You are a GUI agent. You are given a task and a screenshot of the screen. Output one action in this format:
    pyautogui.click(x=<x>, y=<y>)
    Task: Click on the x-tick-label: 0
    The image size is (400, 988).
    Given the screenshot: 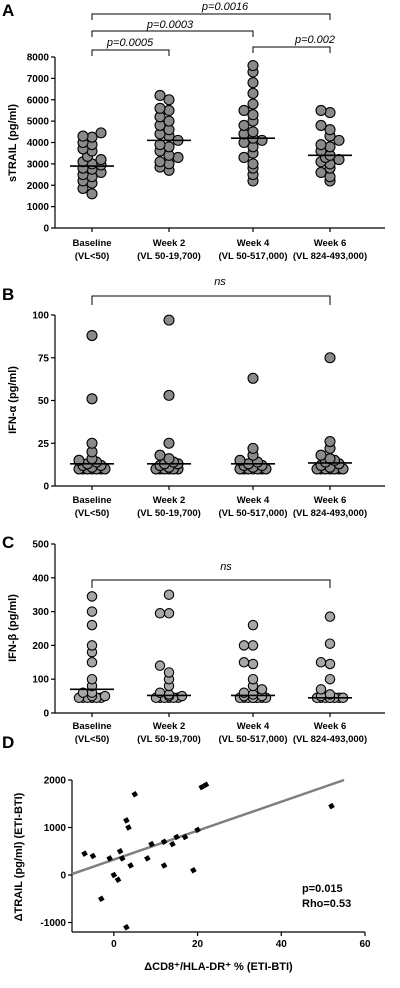 What is the action you would take?
    pyautogui.click(x=114, y=944)
    